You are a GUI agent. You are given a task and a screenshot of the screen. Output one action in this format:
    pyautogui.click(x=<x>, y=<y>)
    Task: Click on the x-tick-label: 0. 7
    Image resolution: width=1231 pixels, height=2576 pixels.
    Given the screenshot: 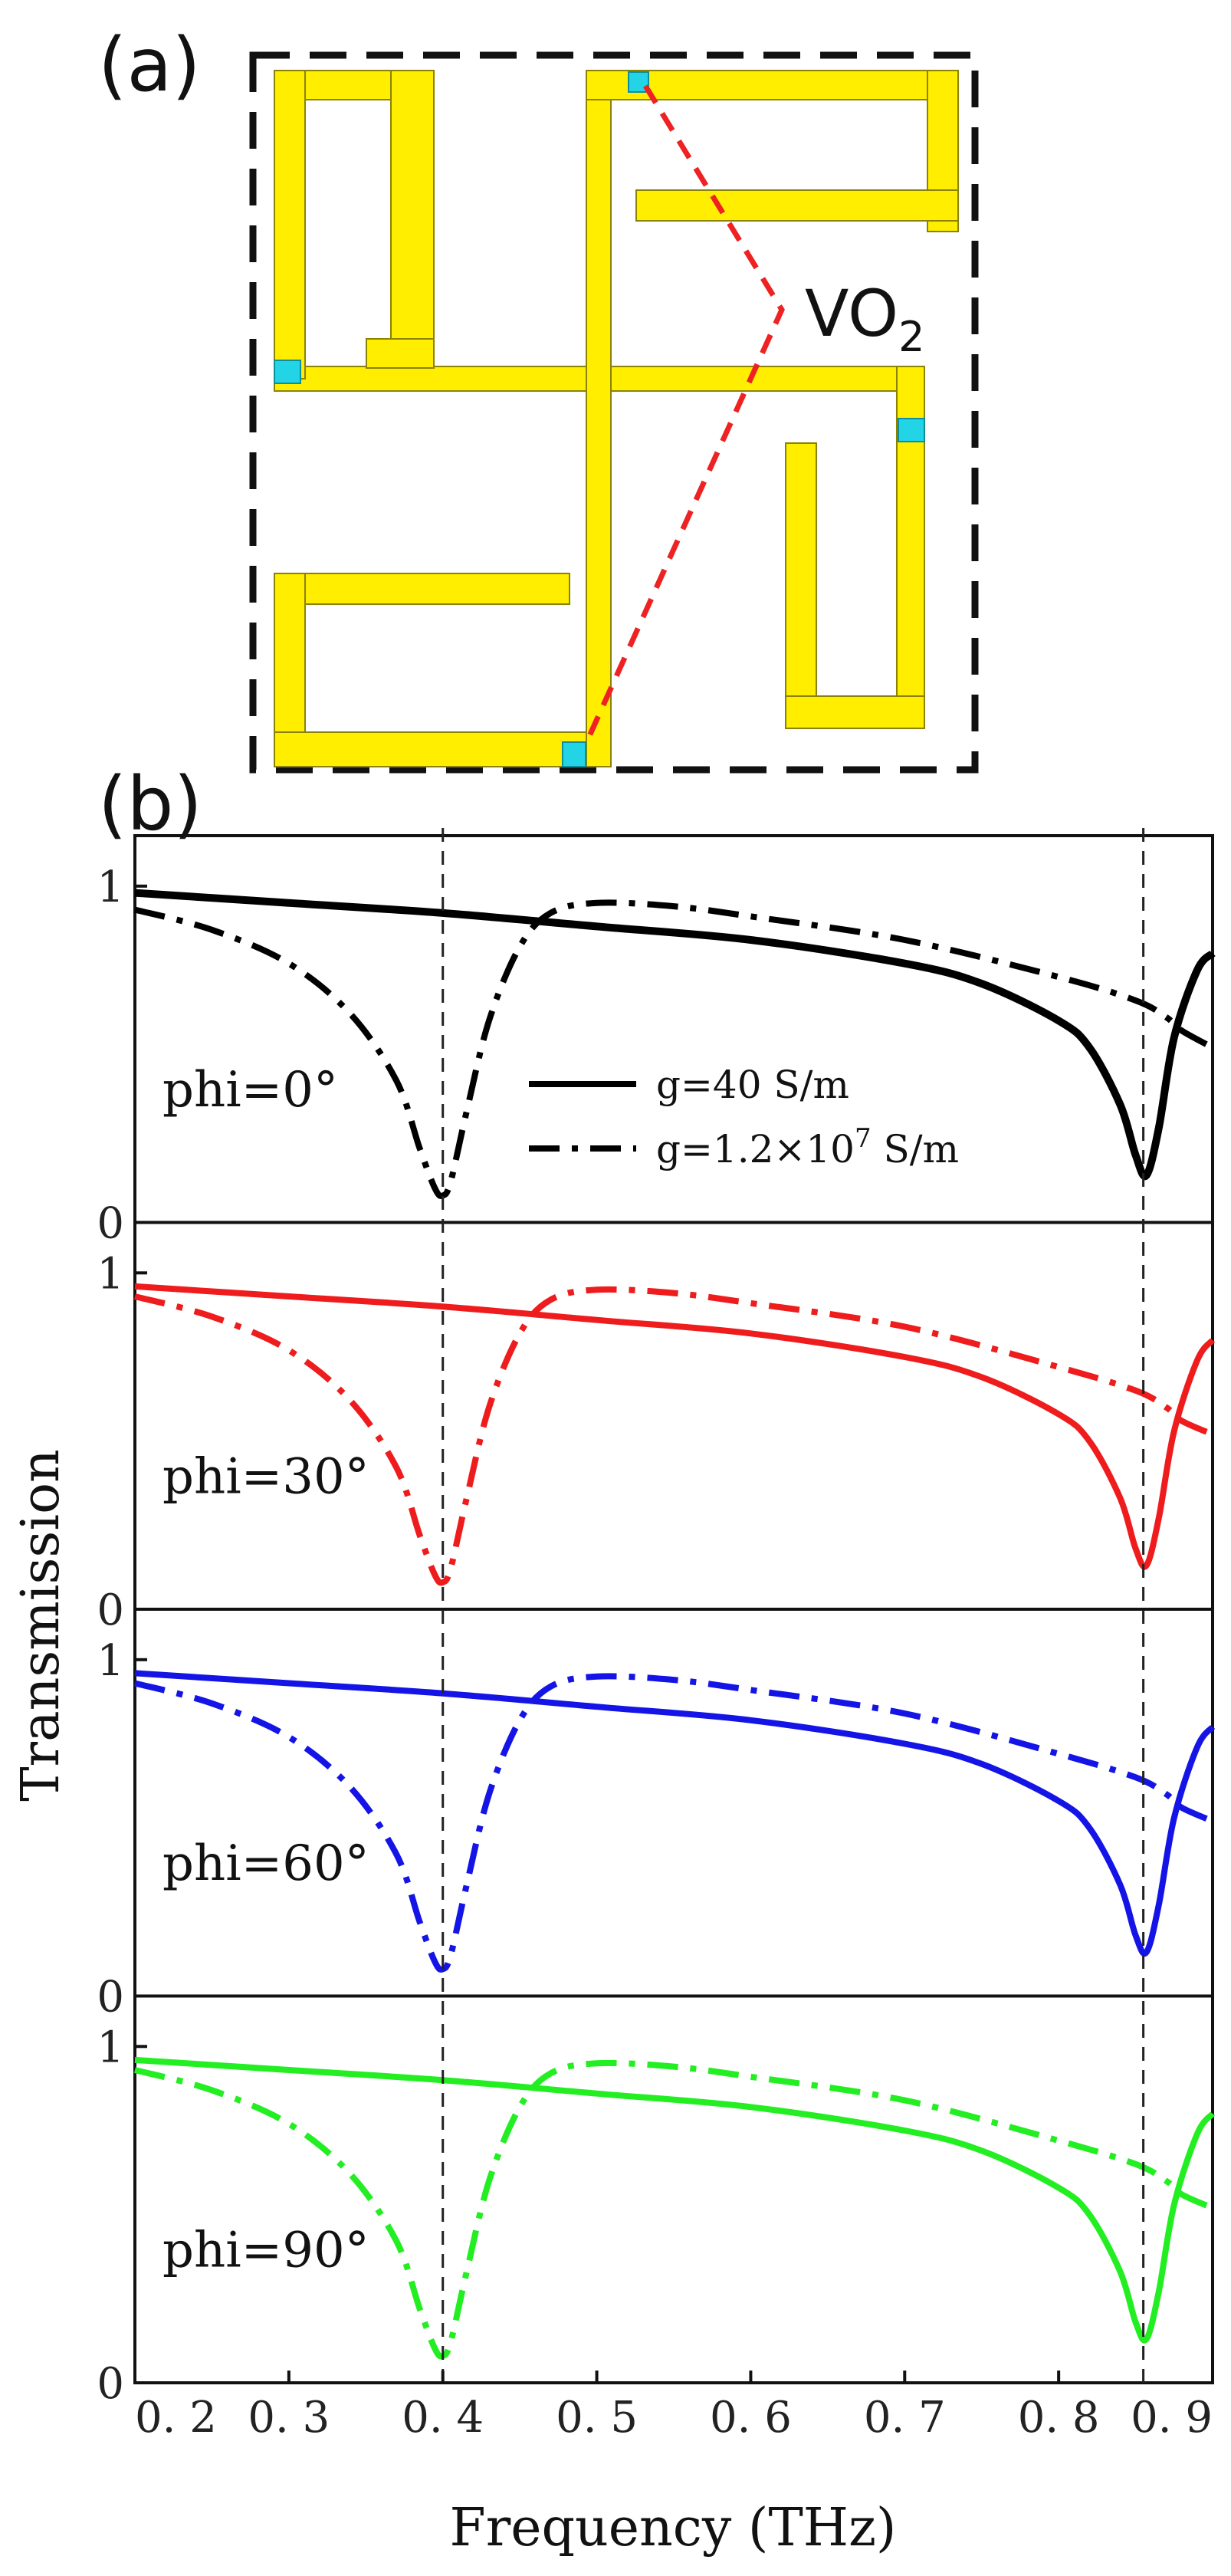 What is the action you would take?
    pyautogui.click(x=905, y=2418)
    